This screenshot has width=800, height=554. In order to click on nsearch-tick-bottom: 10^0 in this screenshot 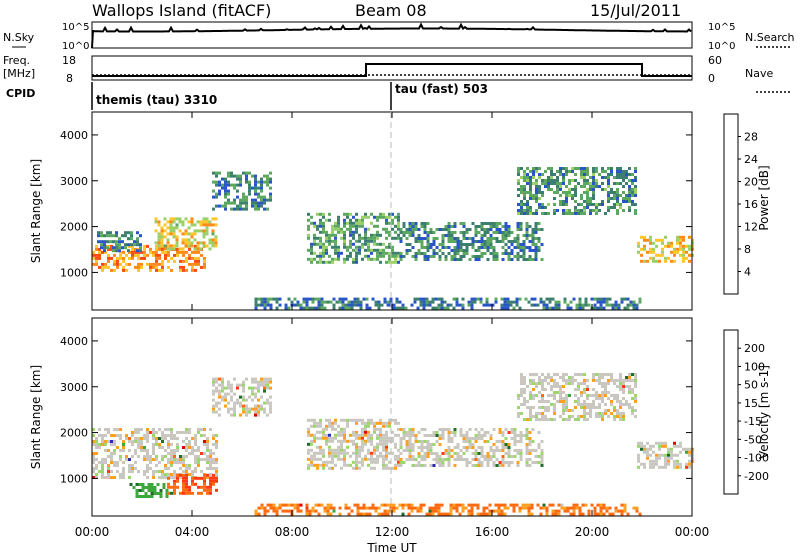, I will do `click(721, 46)`.